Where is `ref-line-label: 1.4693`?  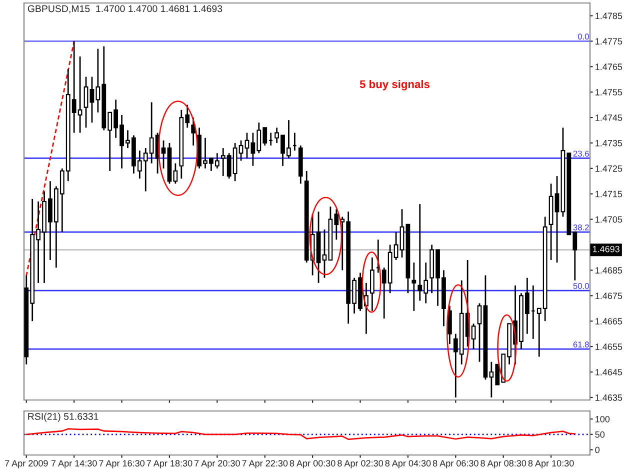 ref-line-label: 1.4693 is located at coordinates (606, 249).